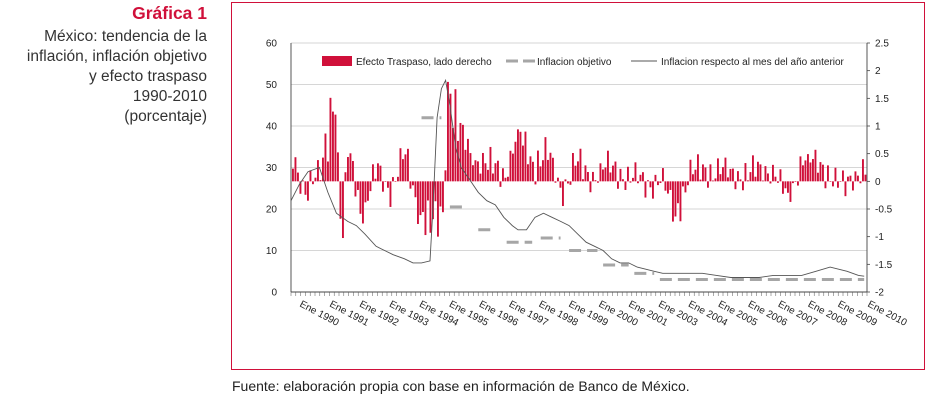 This screenshot has height=402, width=930. What do you see at coordinates (884, 265) in the screenshot?
I see `y-right-tick-label: -1.5` at bounding box center [884, 265].